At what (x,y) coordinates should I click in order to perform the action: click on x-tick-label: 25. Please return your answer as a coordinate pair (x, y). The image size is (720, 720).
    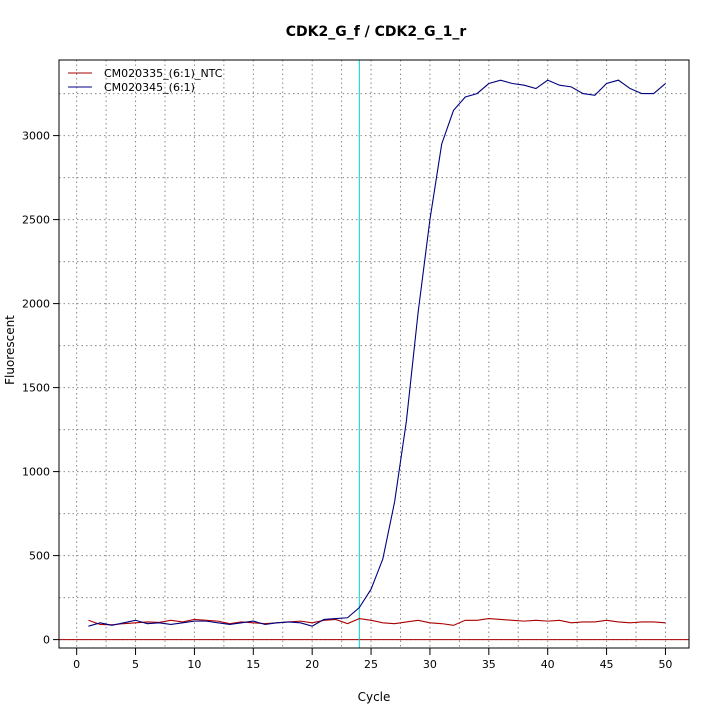
    Looking at the image, I should click on (371, 664).